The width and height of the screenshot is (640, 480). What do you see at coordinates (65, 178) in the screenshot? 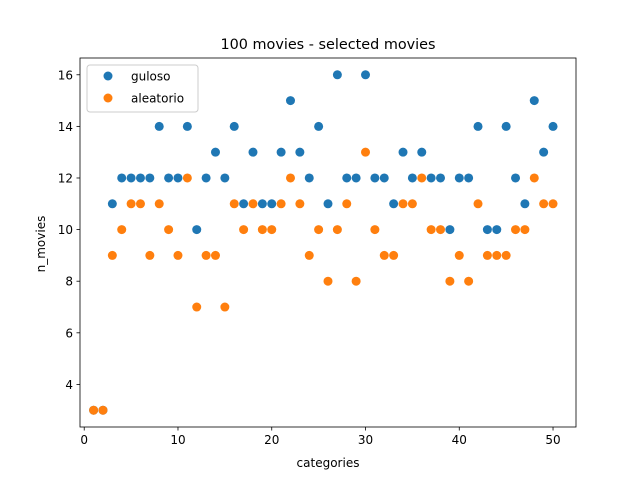
I see `y-tick-label: 12` at bounding box center [65, 178].